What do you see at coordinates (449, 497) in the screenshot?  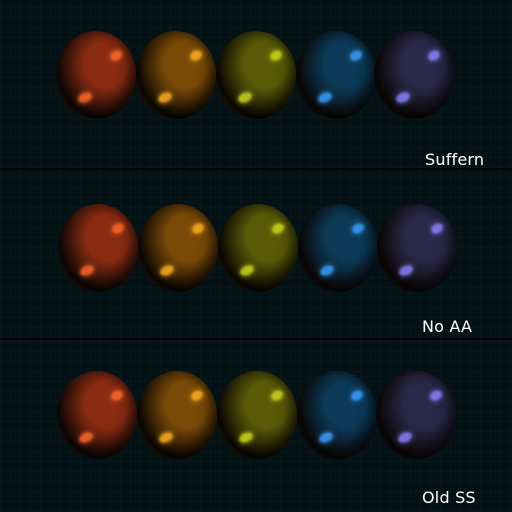 I see `panel-label: Old SS` at bounding box center [449, 497].